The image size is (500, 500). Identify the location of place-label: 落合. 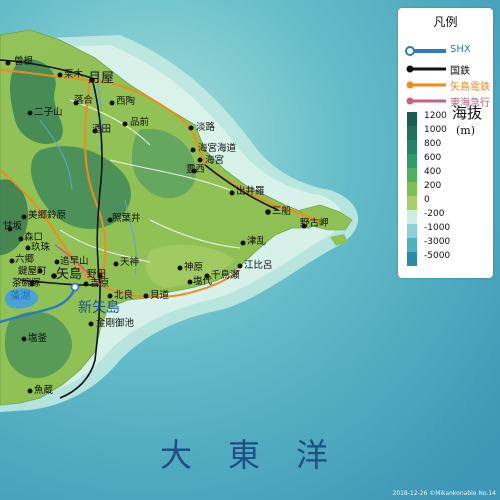
(84, 100).